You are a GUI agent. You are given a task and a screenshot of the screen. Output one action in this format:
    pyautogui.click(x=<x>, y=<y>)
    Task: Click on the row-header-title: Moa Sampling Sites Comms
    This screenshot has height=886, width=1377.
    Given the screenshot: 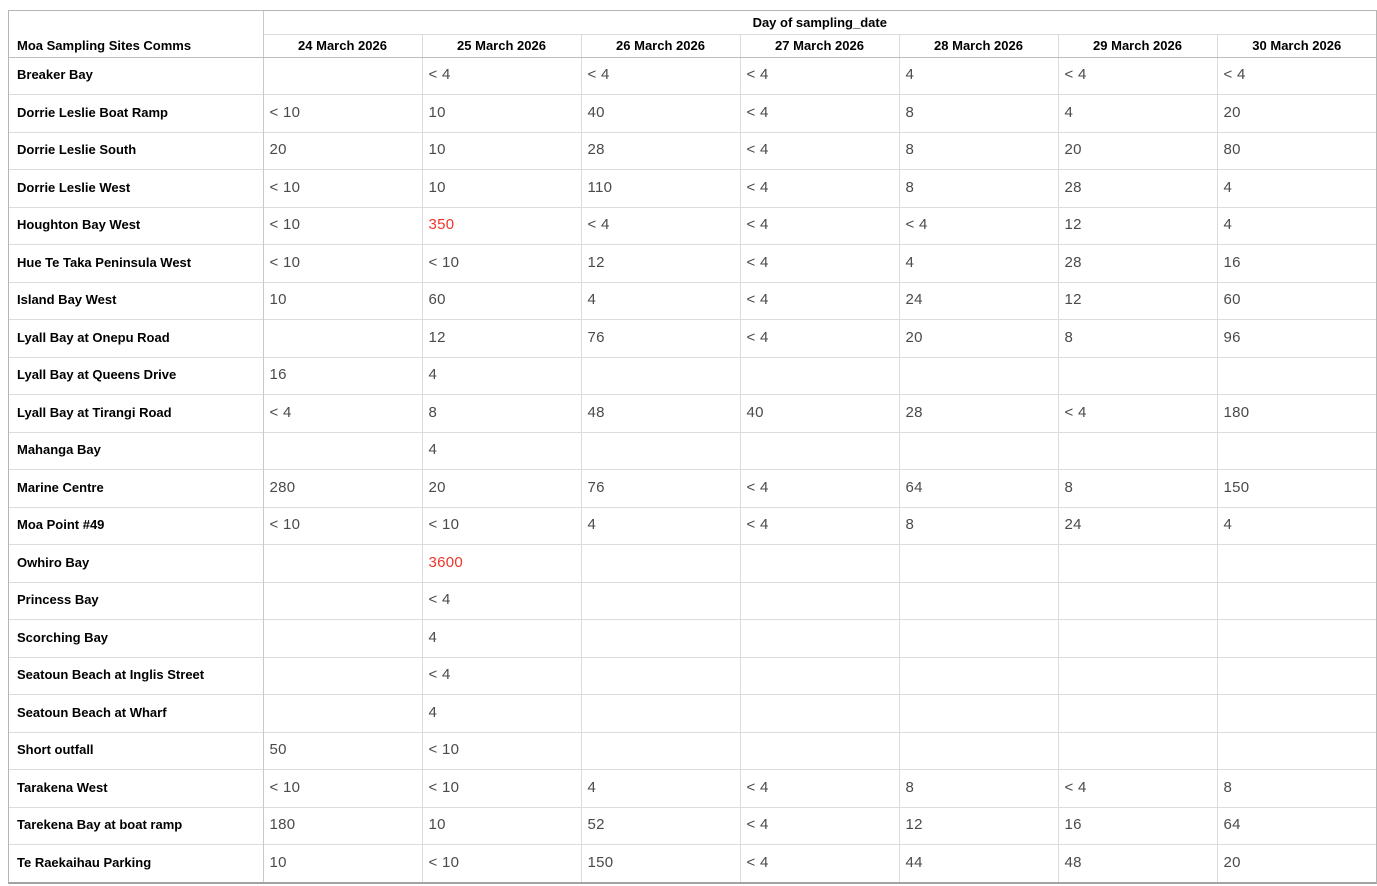 What is the action you would take?
    pyautogui.click(x=136, y=34)
    